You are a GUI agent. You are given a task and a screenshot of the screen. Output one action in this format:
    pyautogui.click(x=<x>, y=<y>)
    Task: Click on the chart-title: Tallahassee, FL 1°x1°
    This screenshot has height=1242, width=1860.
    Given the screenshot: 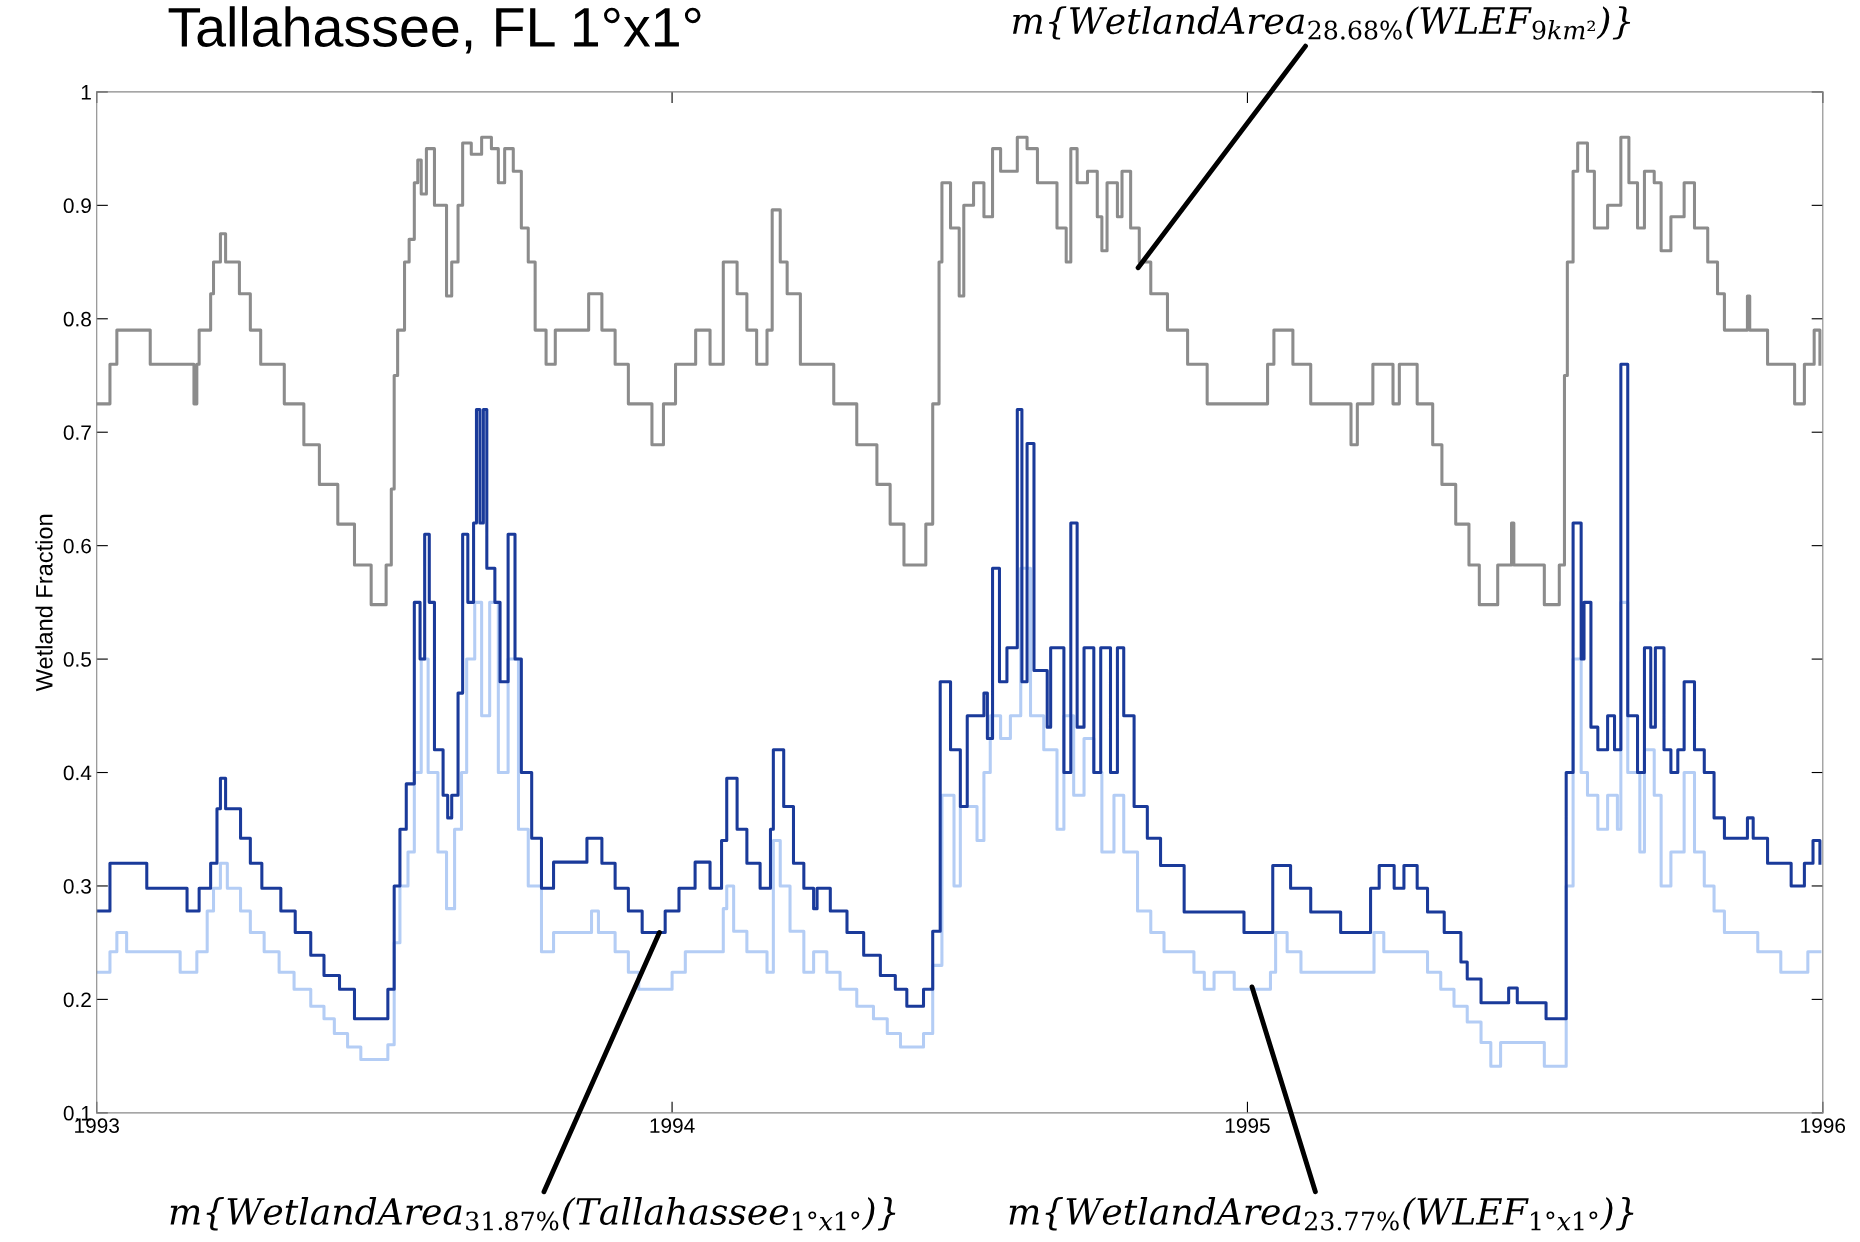 What is the action you would take?
    pyautogui.click(x=434, y=30)
    